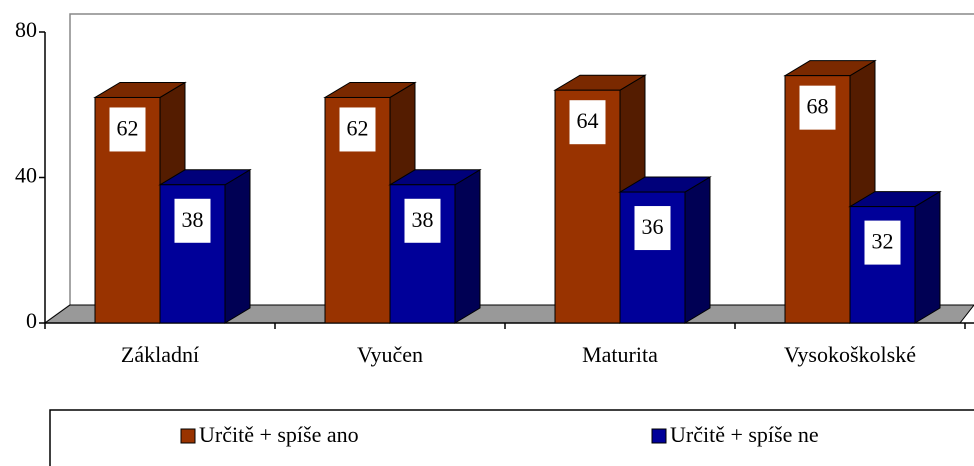  Describe the element at coordinates (160, 354) in the screenshot. I see `x-tick-label: Základní` at that location.